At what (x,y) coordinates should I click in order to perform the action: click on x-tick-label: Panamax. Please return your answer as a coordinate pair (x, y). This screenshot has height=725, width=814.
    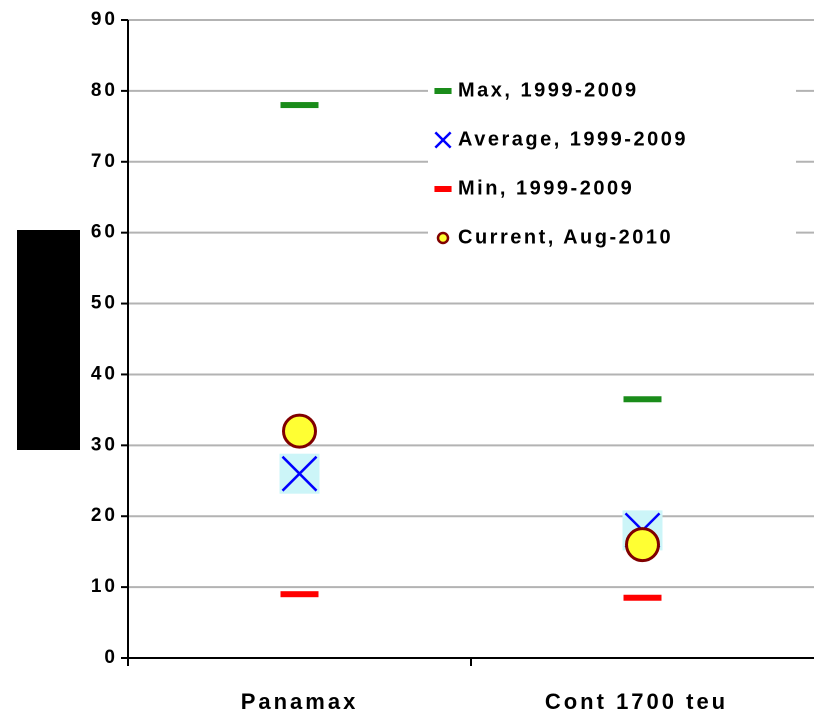
    Looking at the image, I should click on (300, 701).